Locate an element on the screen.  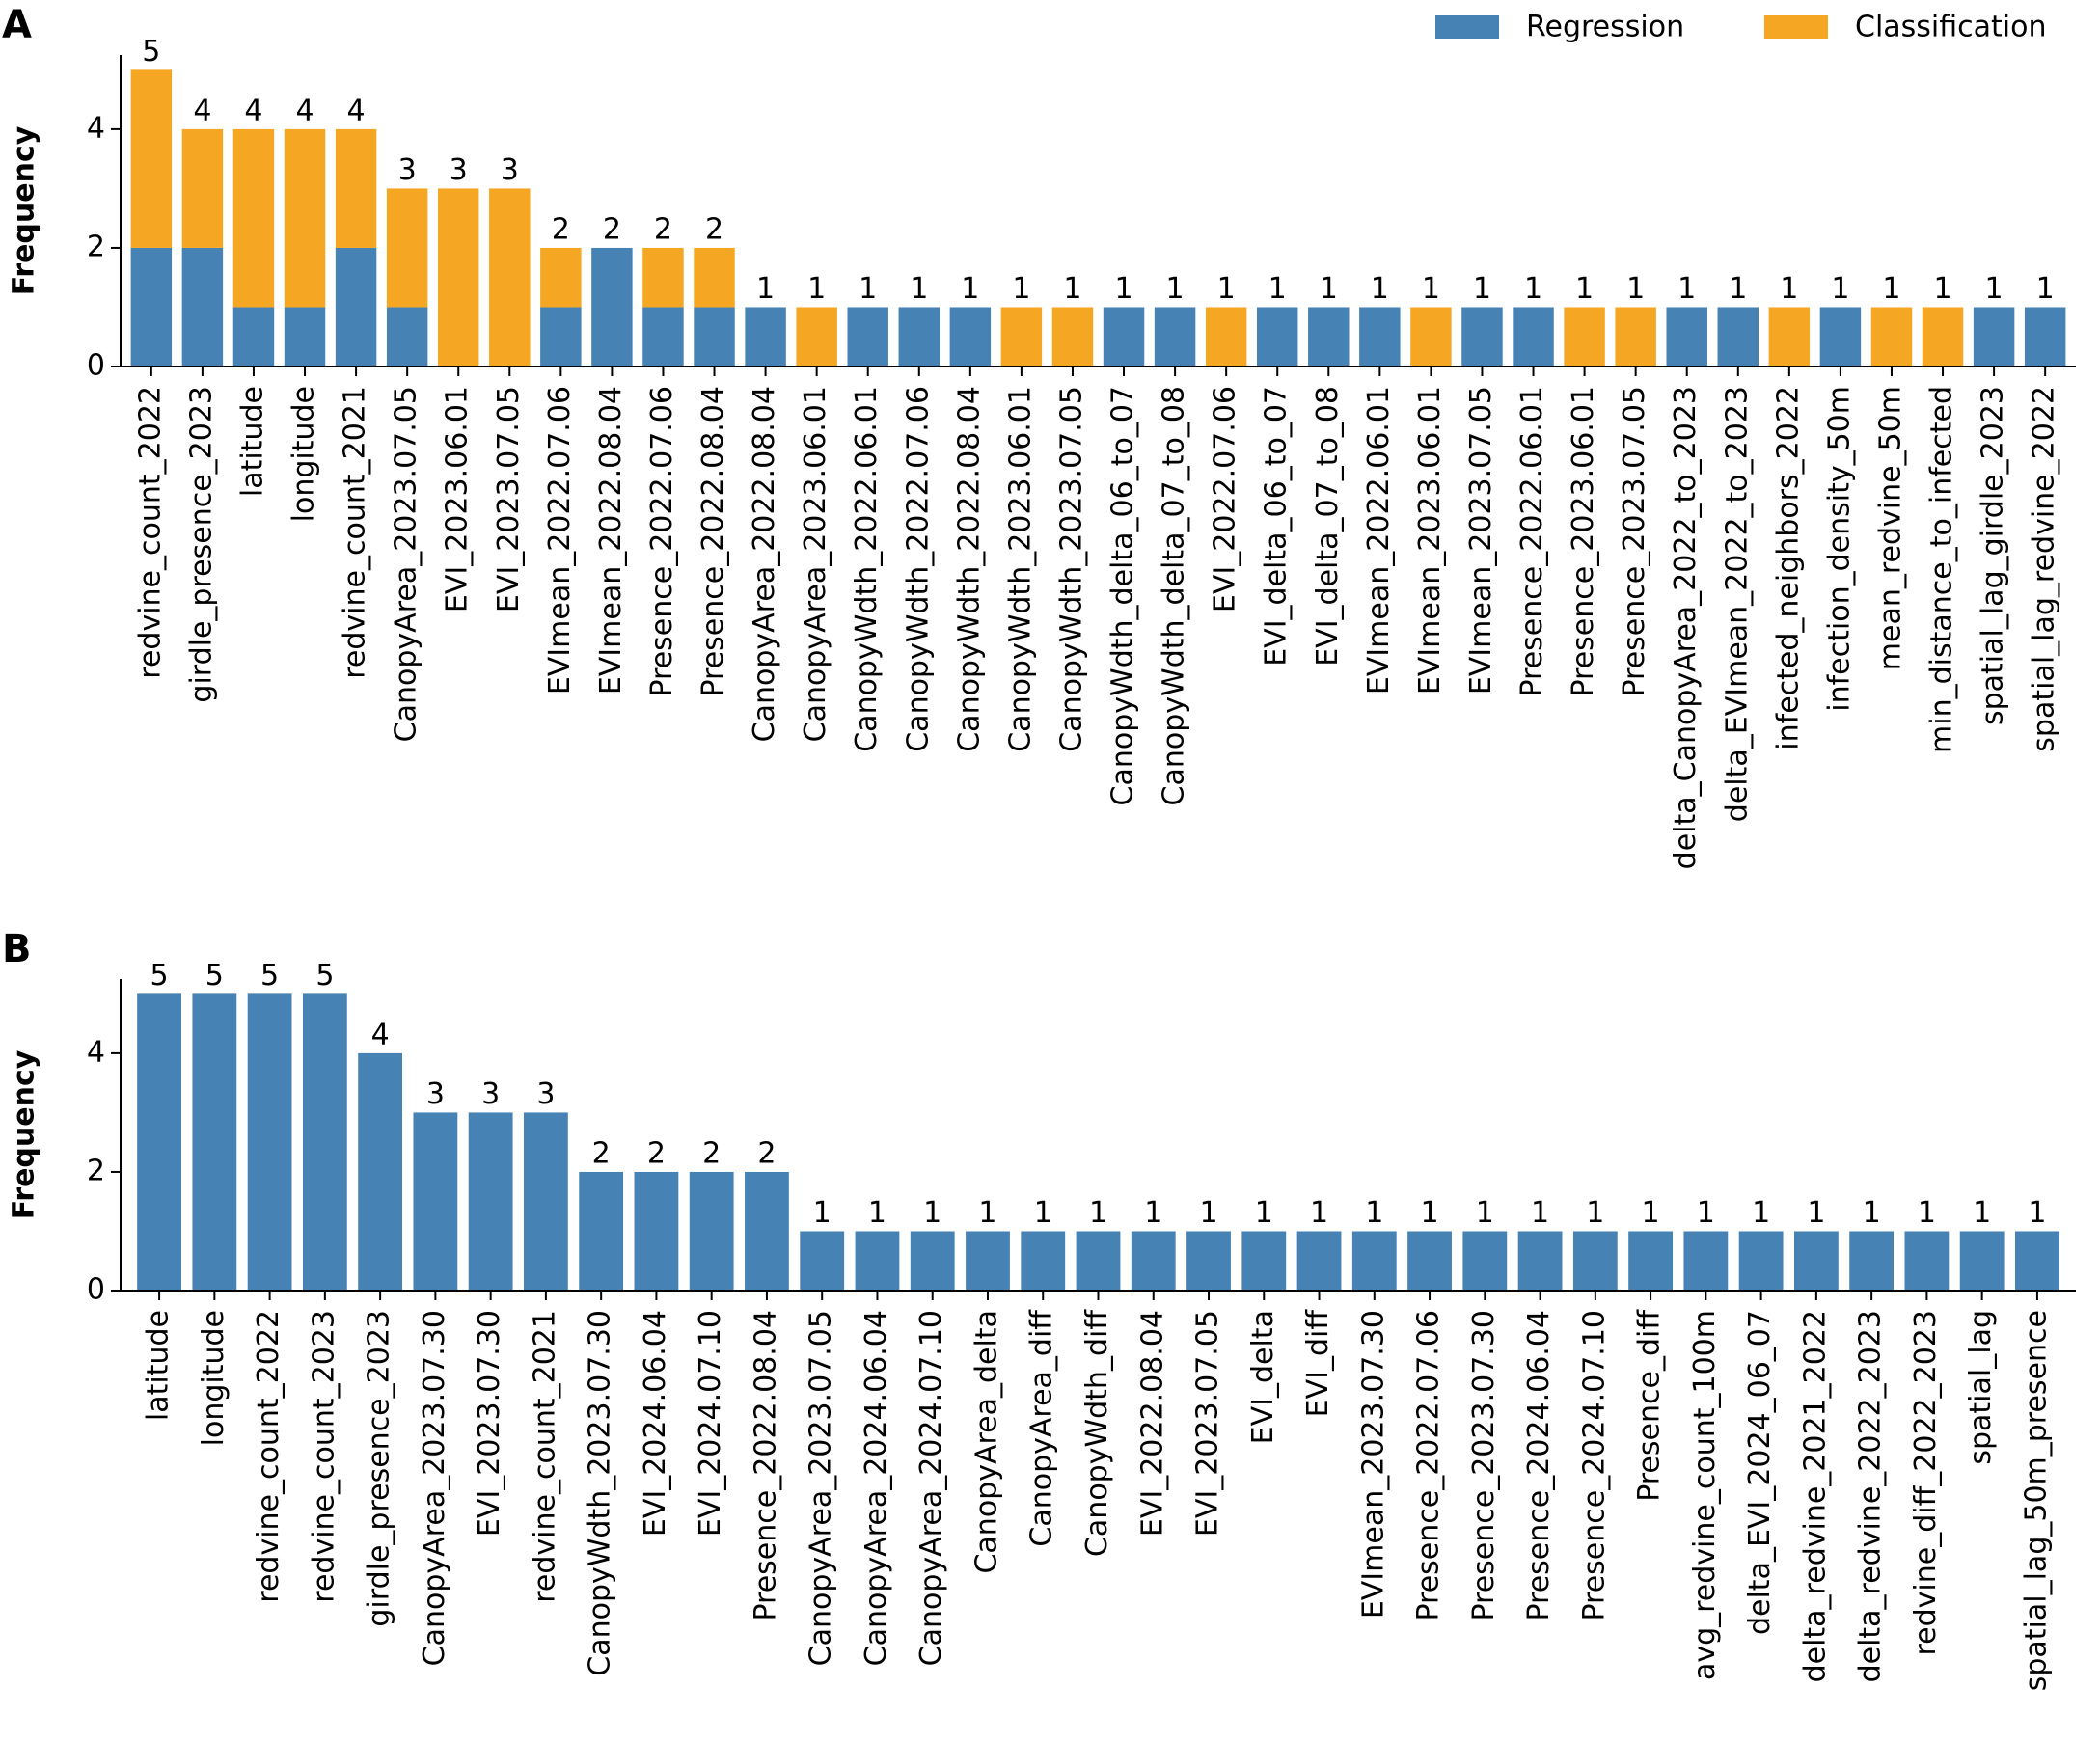
x-tick-label: avg_redvine_count_100m is located at coordinates (1705, 1495).